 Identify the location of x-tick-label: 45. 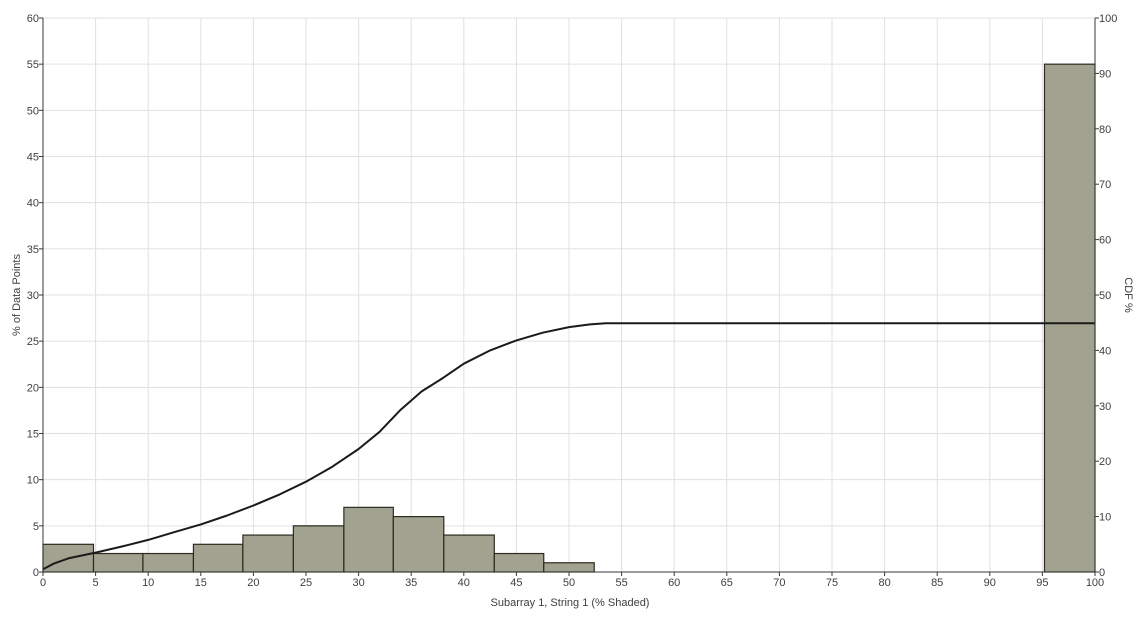
(516, 583).